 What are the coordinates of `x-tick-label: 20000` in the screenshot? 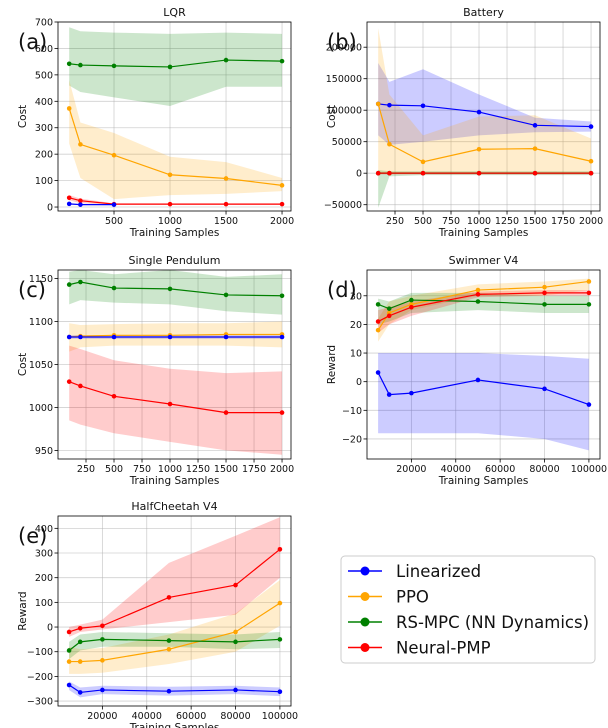 It's located at (411, 469).